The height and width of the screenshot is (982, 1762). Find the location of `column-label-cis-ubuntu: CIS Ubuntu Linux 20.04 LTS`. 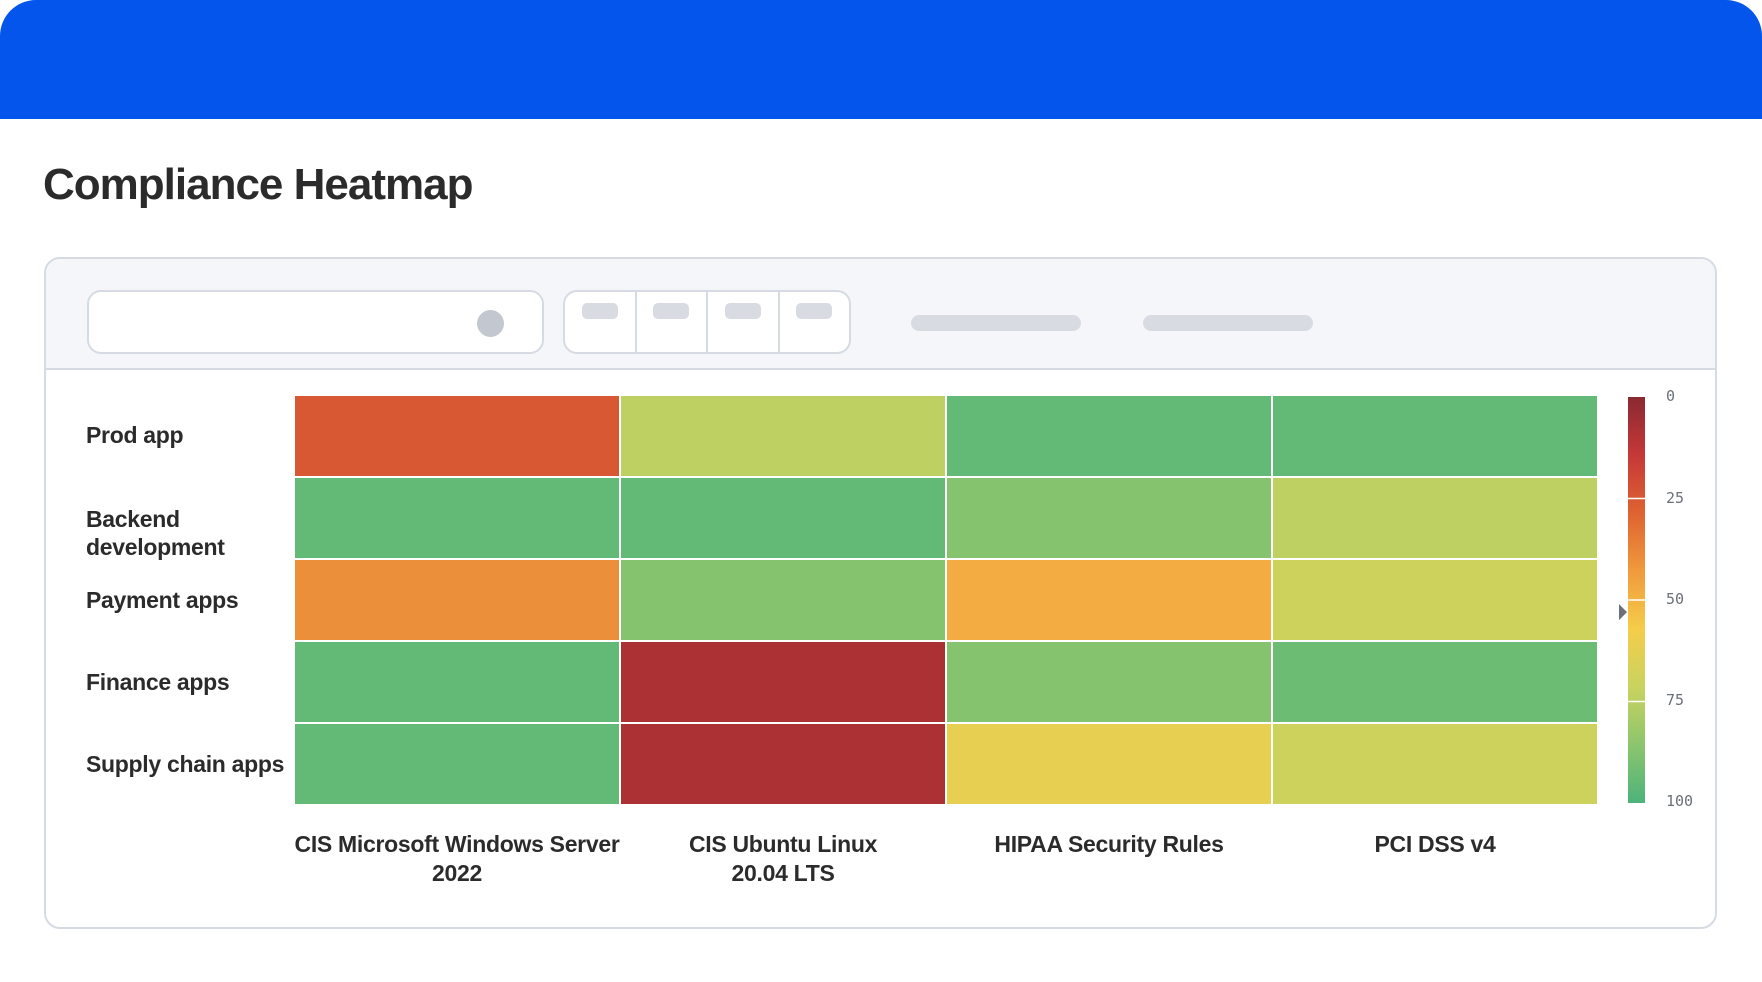

column-label-cis-ubuntu: CIS Ubuntu Linux 20.04 LTS is located at coordinates (783, 858).